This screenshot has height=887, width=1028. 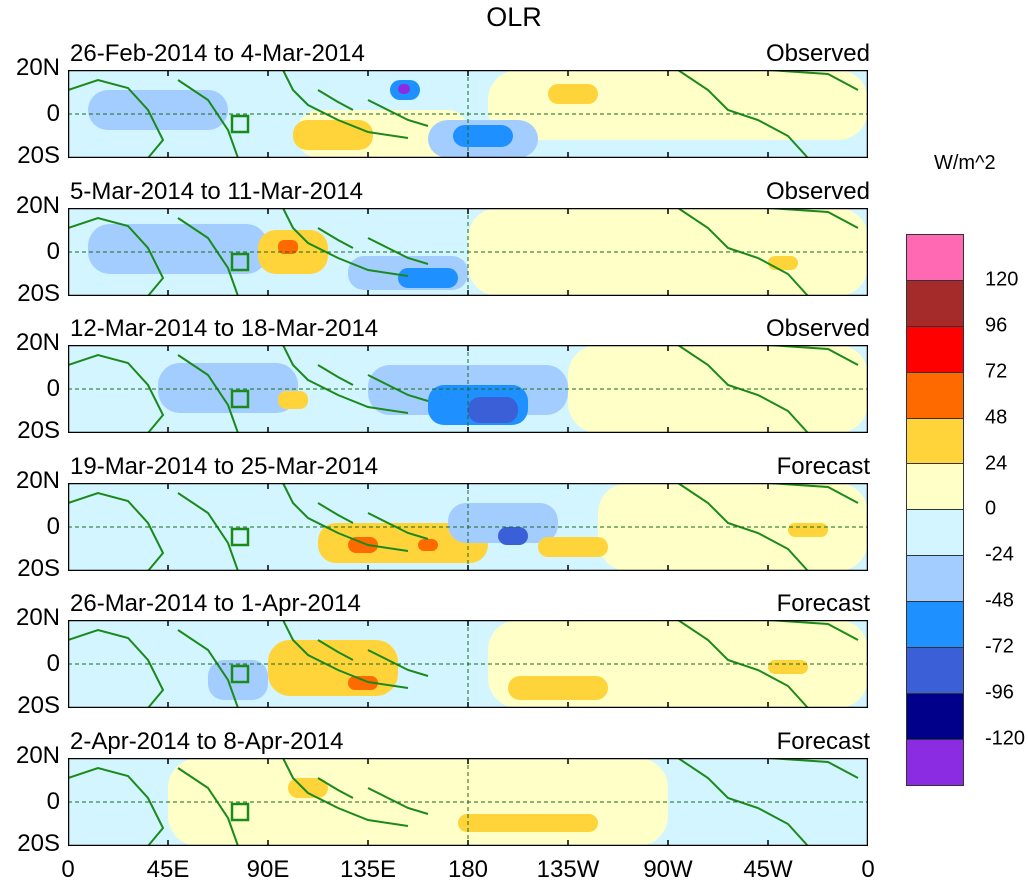 I want to click on panel-period: 5-Mar-2014 to 11-Mar-2014, so click(x=217, y=191).